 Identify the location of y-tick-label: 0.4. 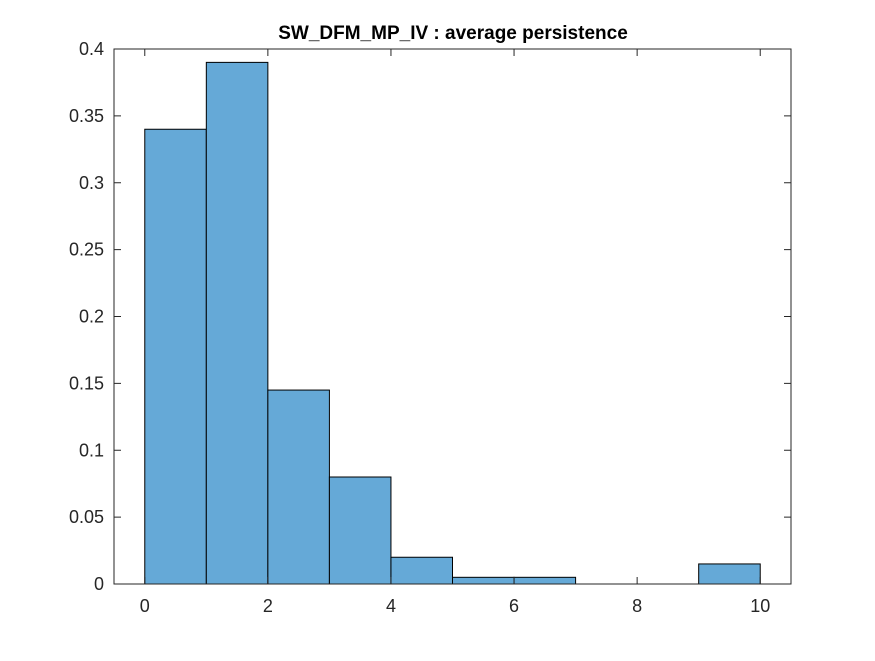
(91, 49).